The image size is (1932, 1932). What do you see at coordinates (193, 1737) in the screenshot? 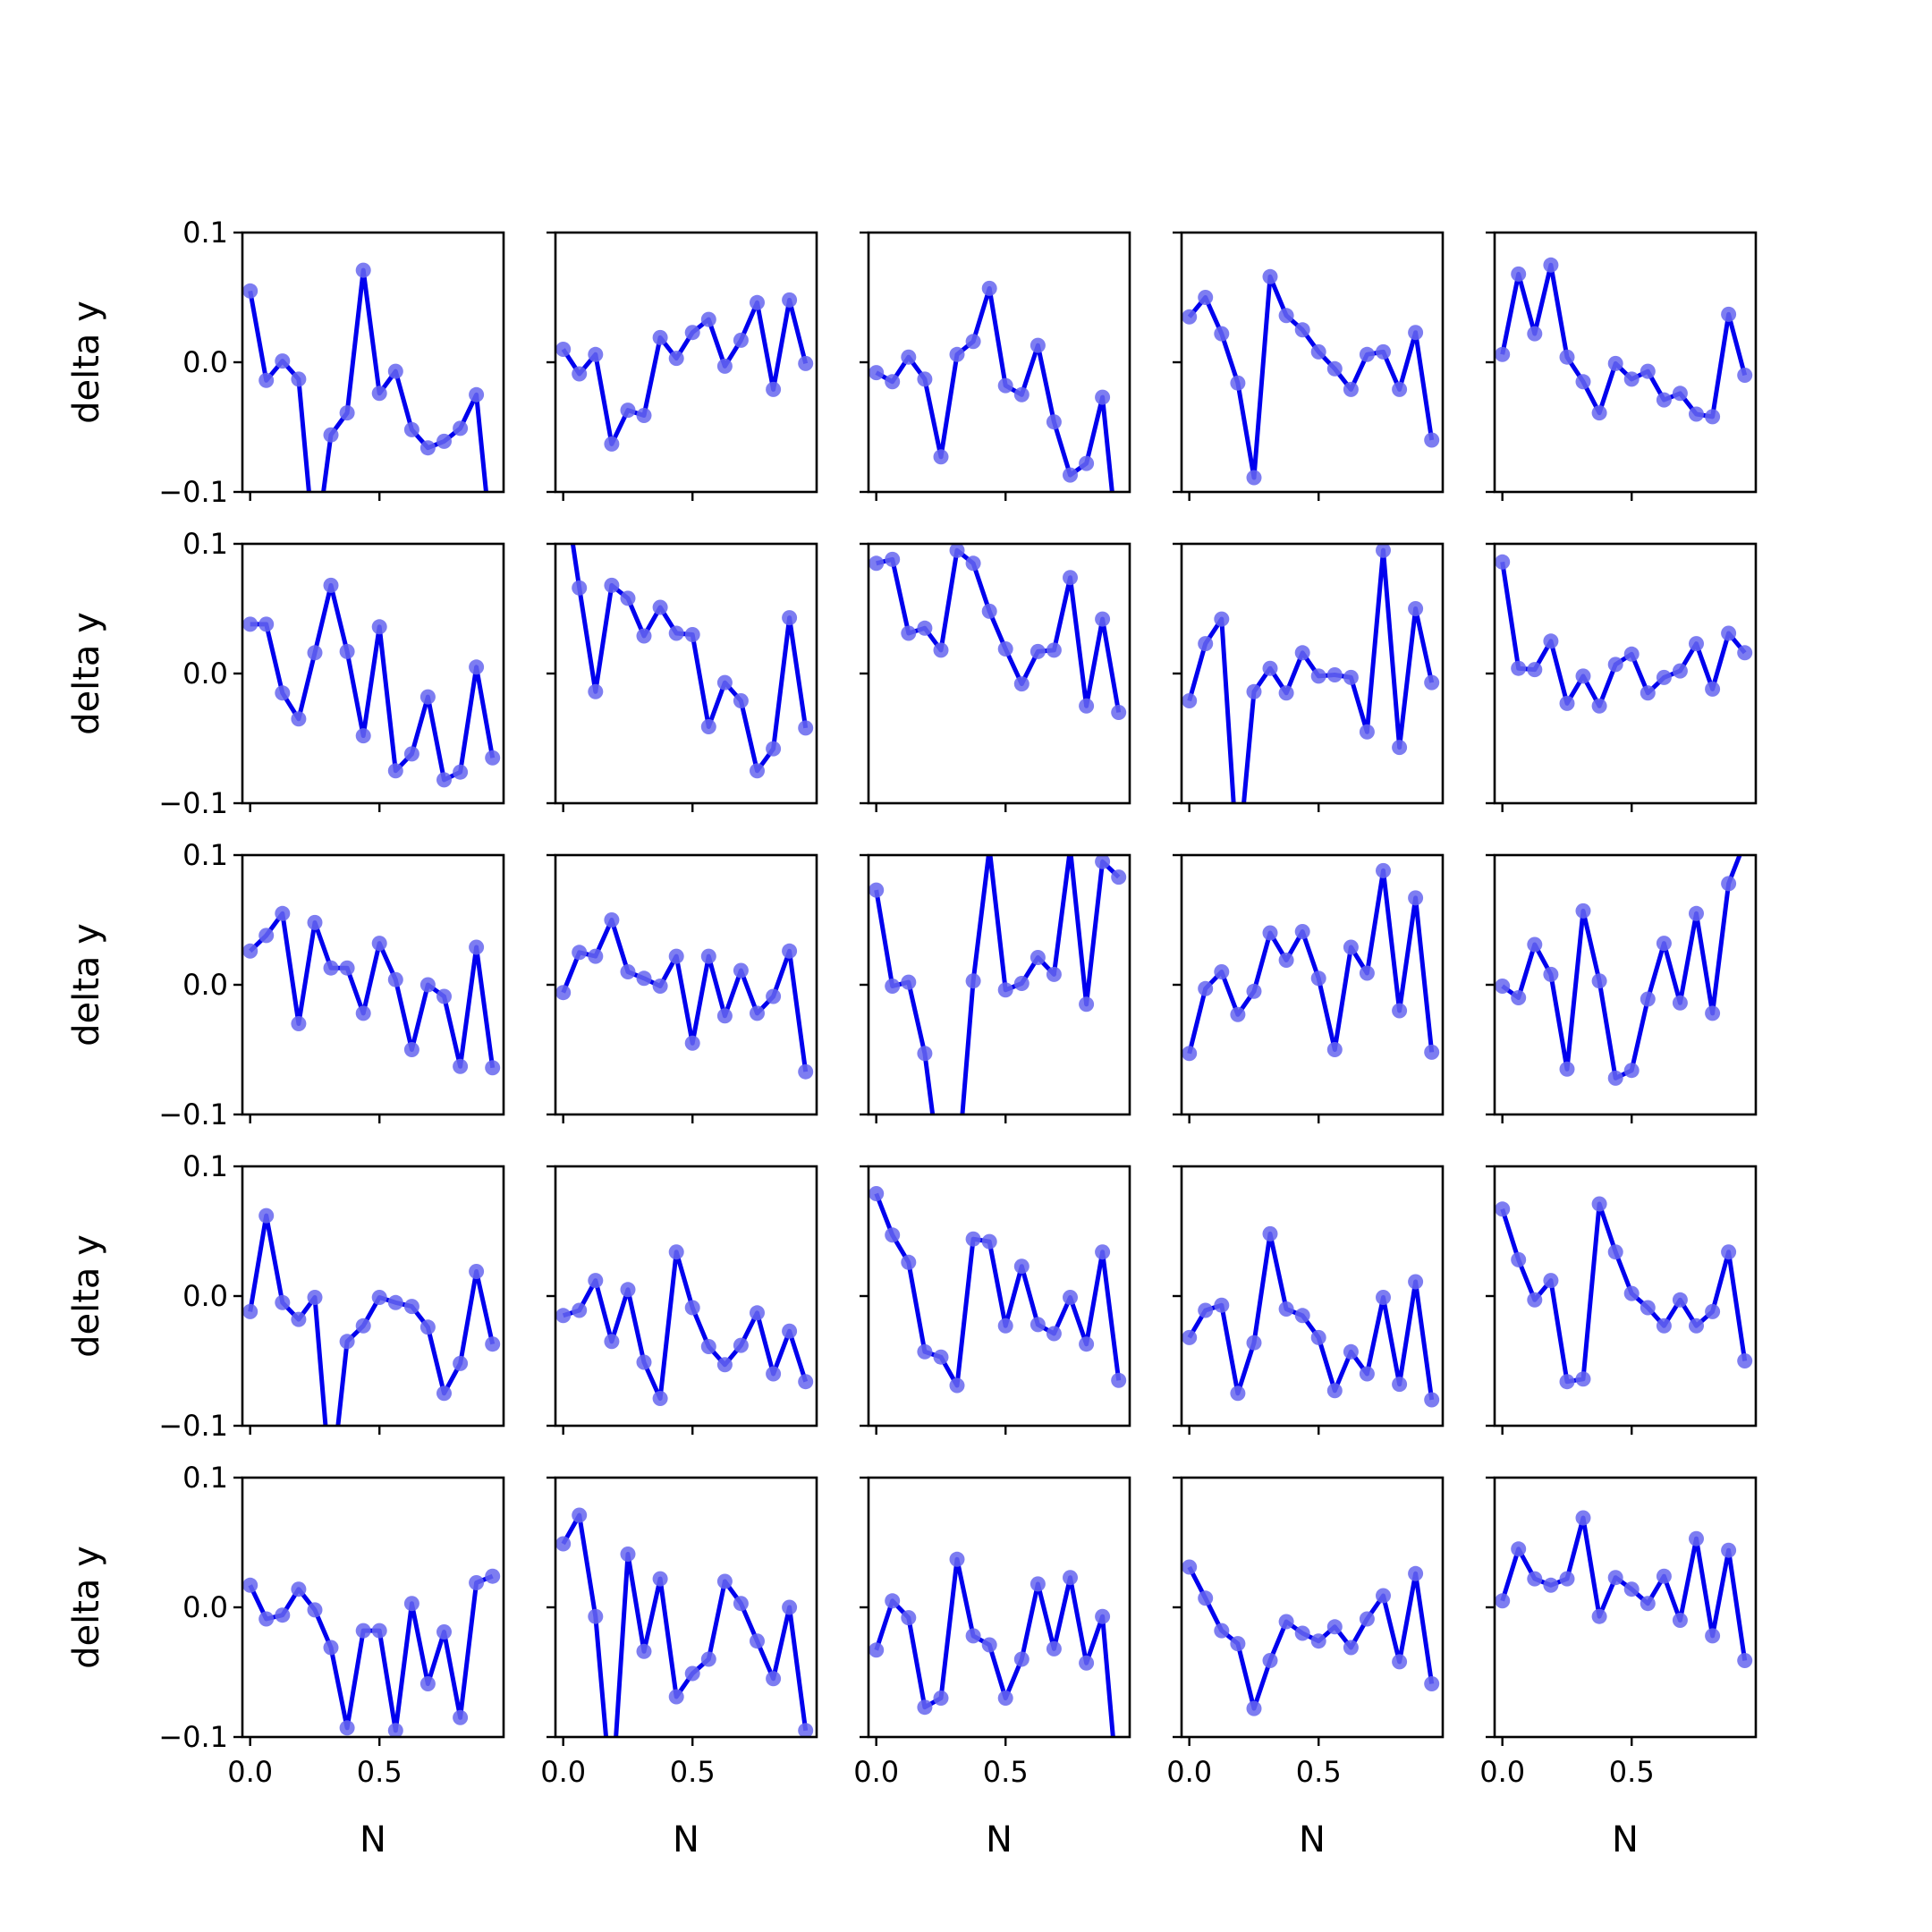
I see `y-tick-label: −0.1` at bounding box center [193, 1737].